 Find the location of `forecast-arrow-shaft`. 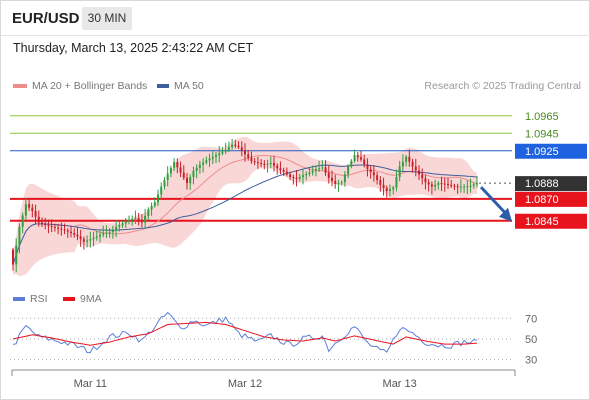

forecast-arrow-shaft is located at coordinates (493, 200).